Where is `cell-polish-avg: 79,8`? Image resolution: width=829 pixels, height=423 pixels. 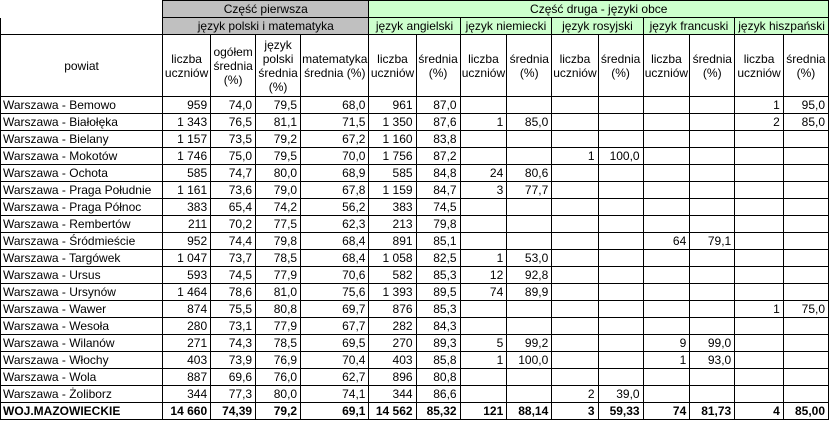
cell-polish-avg: 79,8 is located at coordinates (278, 241).